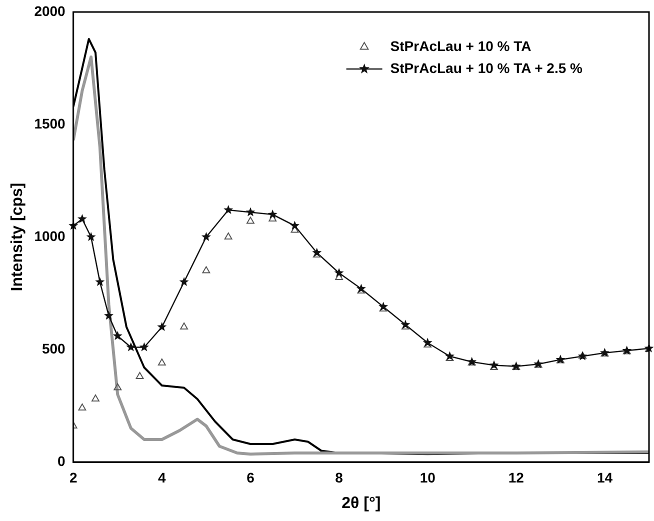 The image size is (654, 521). I want to click on x-tick-label: 6, so click(250, 477).